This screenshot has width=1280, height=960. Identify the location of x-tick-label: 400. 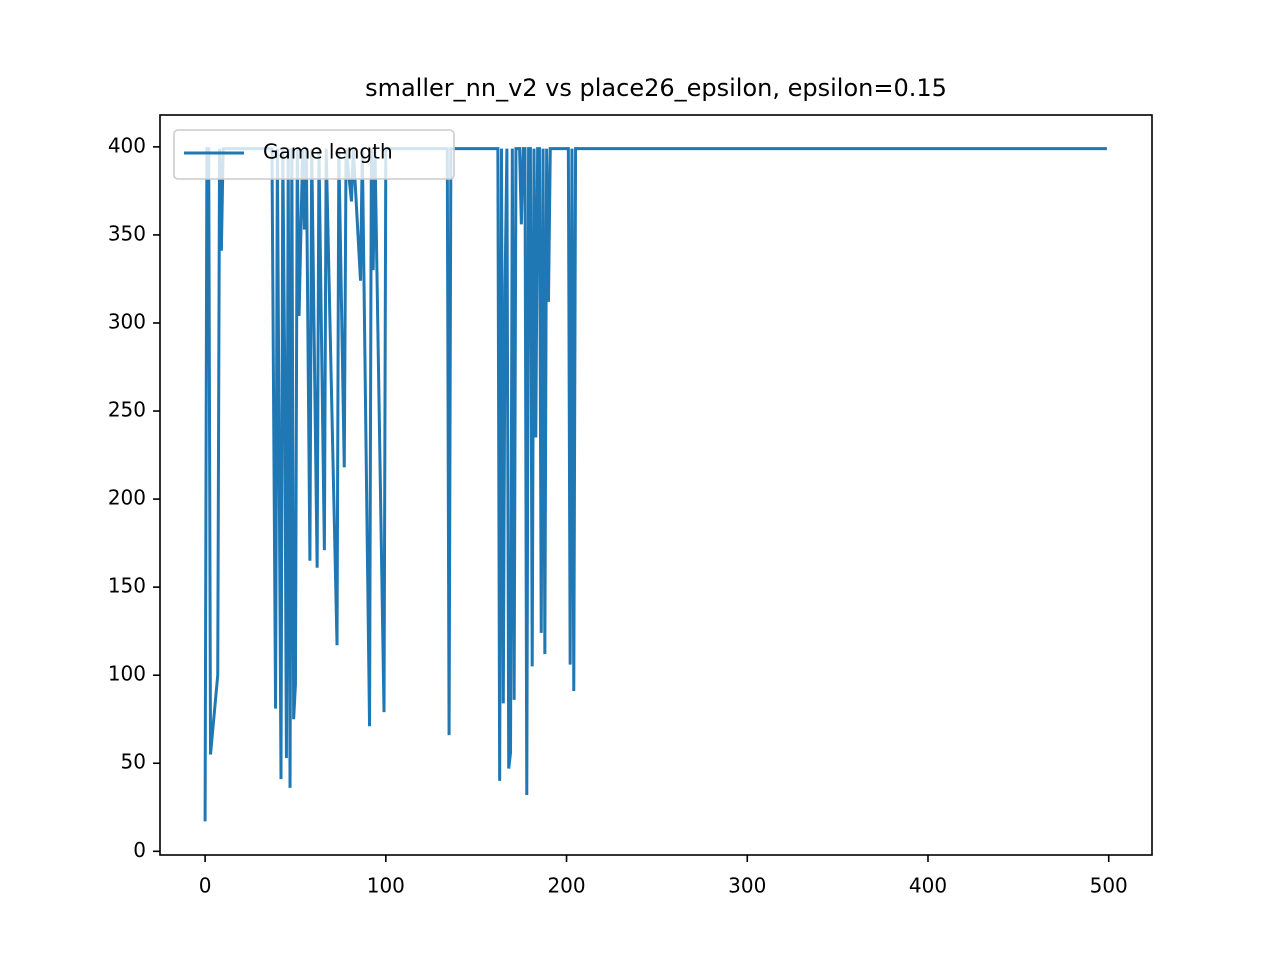
(928, 886).